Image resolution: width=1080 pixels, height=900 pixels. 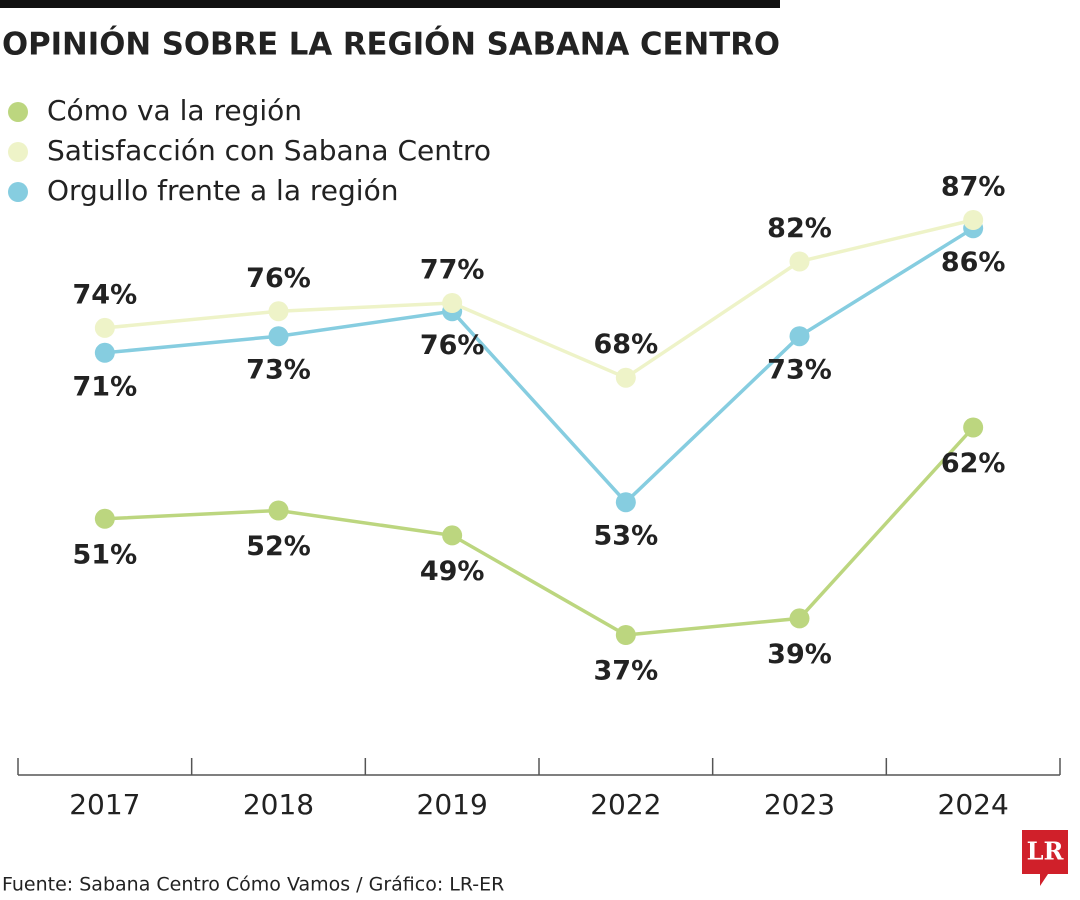 What do you see at coordinates (626, 344) in the screenshot?
I see `value-label: 68%` at bounding box center [626, 344].